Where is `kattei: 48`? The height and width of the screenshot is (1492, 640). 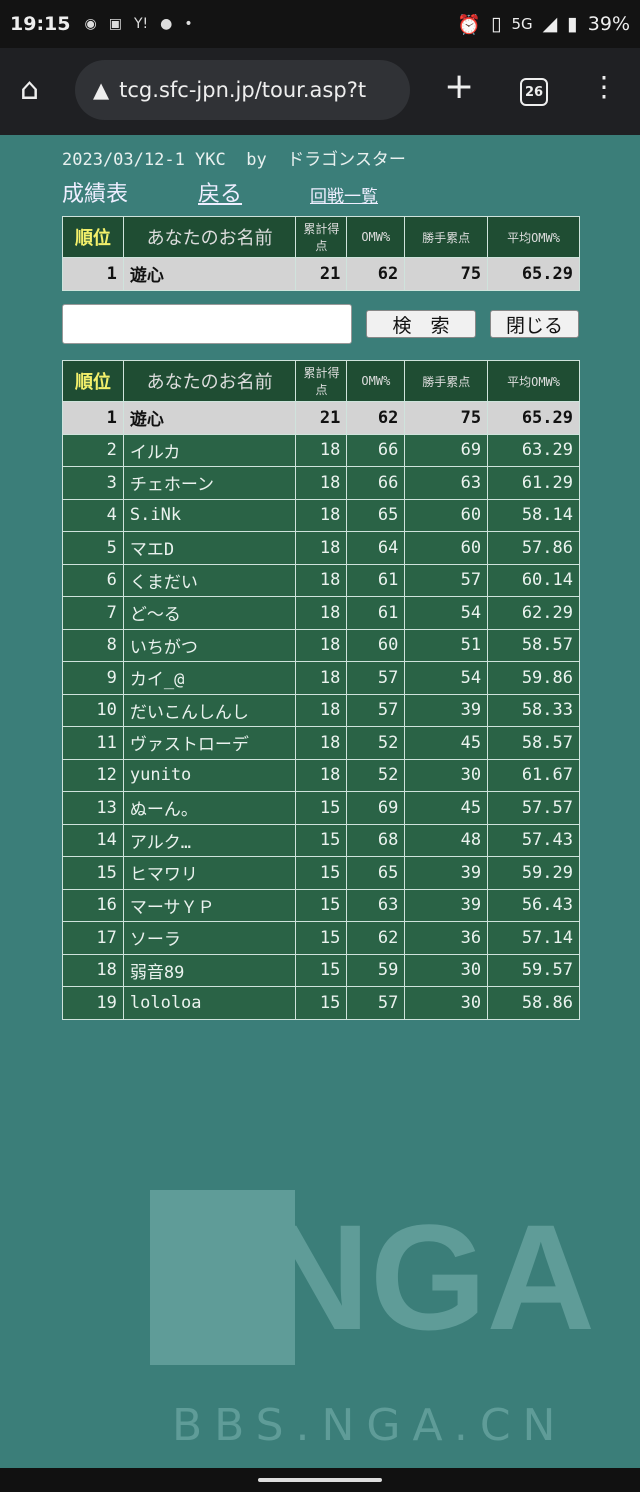
kattei: 48 is located at coordinates (446, 840).